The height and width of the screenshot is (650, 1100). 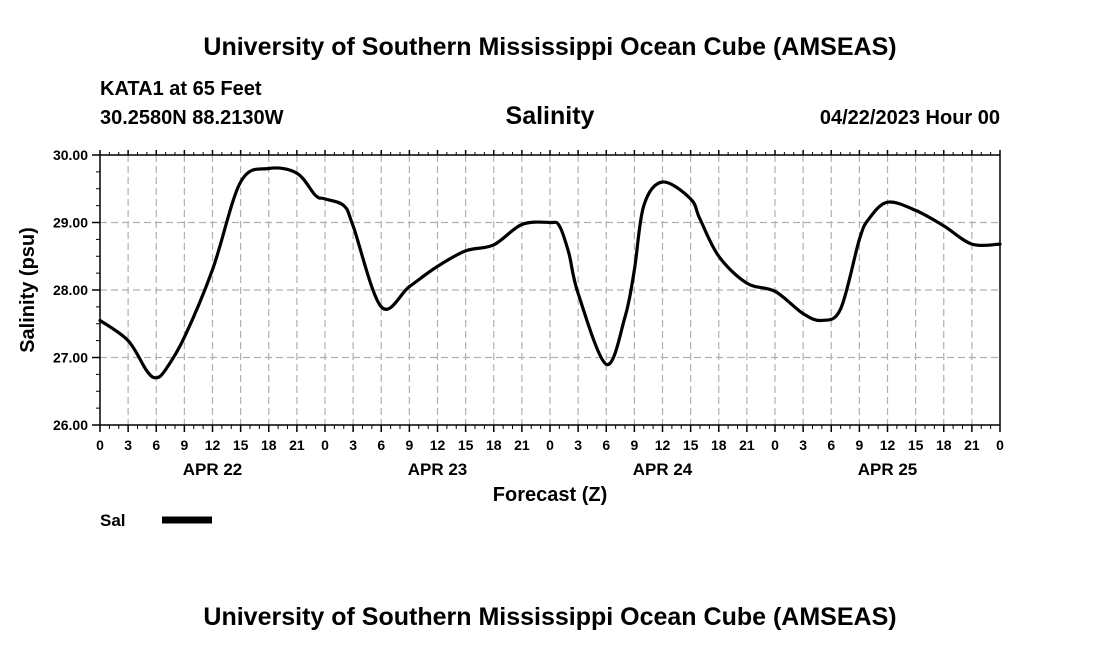 What do you see at coordinates (910, 118) in the screenshot?
I see `forecast-datetime: 04/22/2023 Hour 00` at bounding box center [910, 118].